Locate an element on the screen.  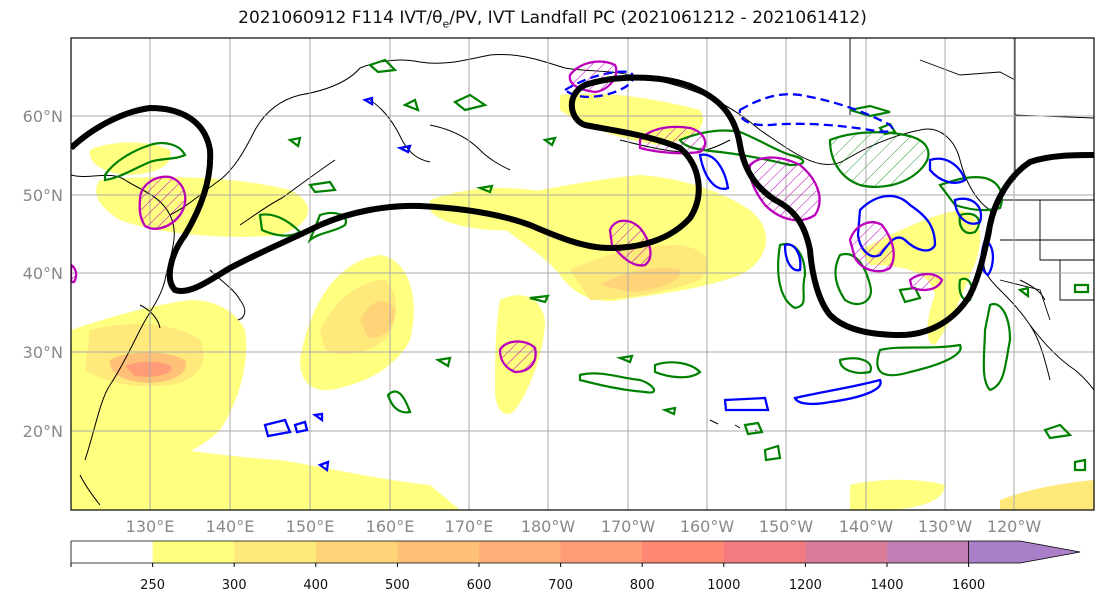
lat-label: 60°N is located at coordinates (43, 116).